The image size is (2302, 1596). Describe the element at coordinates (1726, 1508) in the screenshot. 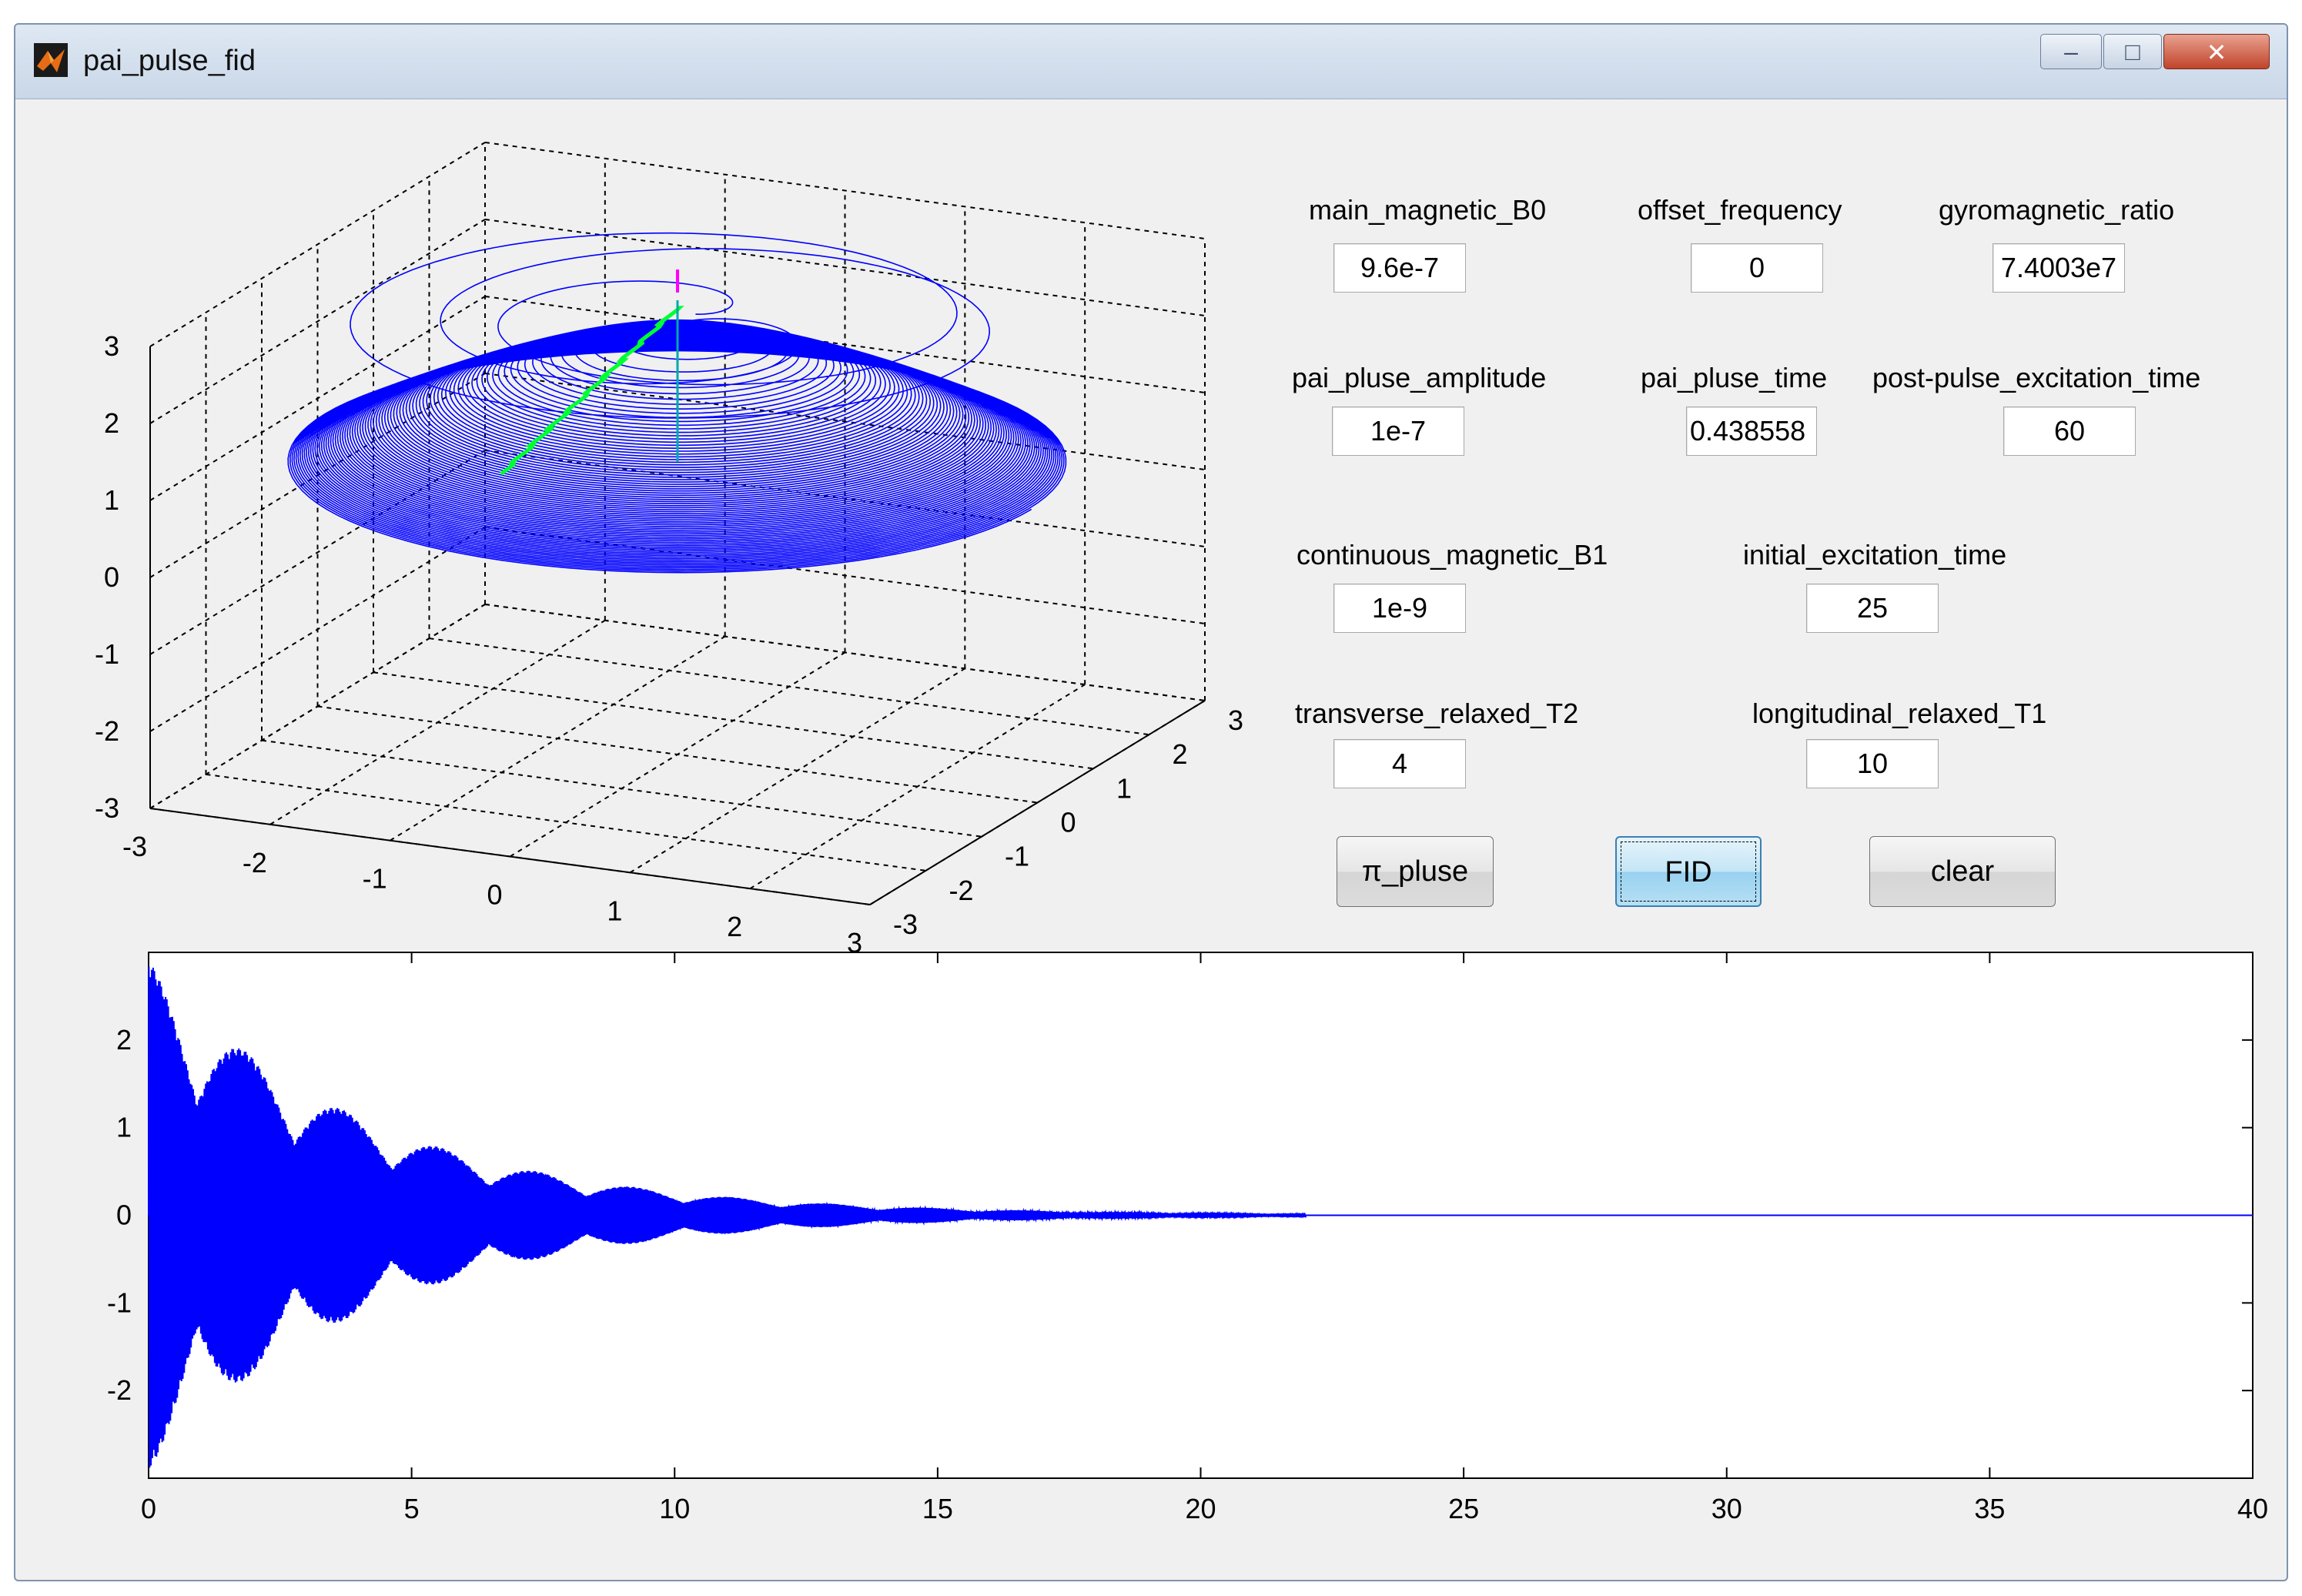

I see `x-tick-label: 30` at that location.